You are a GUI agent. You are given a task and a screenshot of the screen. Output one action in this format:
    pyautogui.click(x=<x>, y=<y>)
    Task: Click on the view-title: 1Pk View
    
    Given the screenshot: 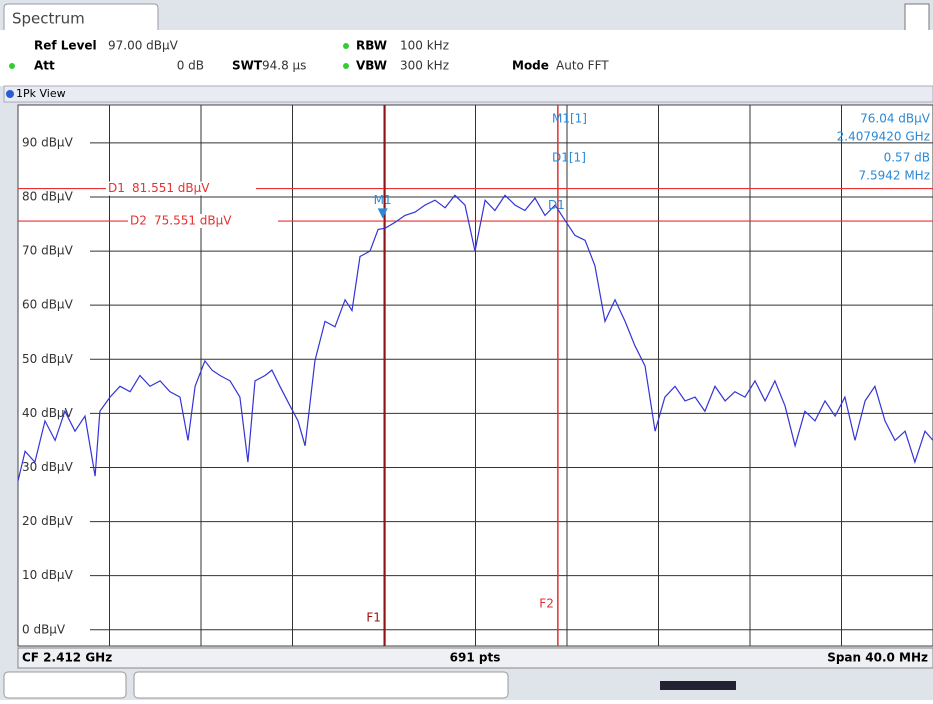 What is the action you would take?
    pyautogui.click(x=41, y=93)
    